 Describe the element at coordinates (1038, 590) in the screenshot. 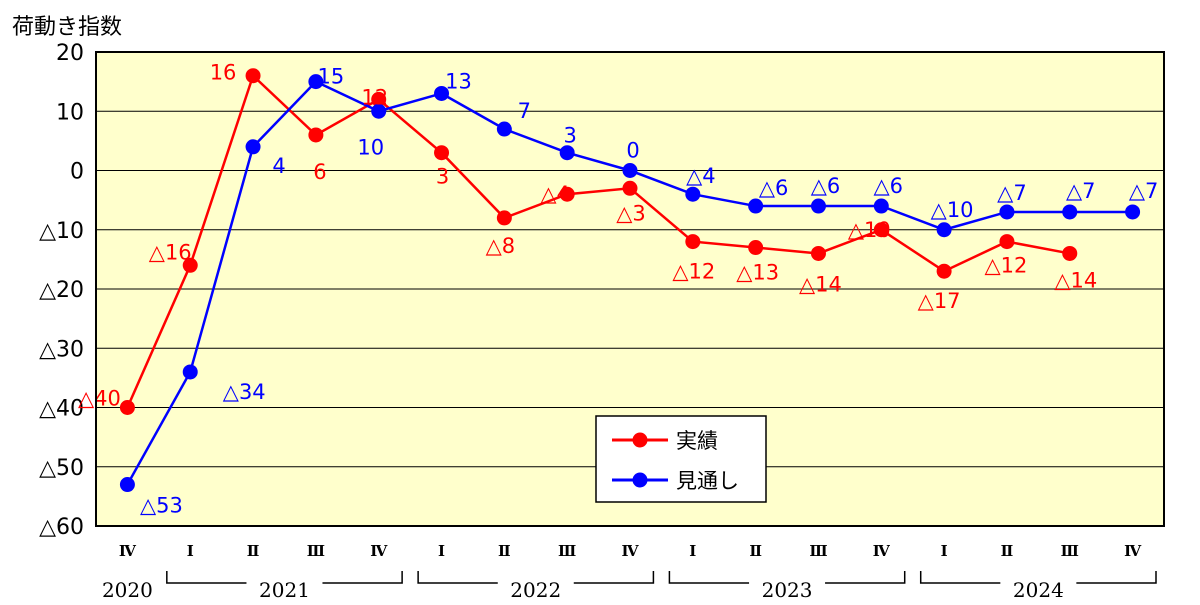

I see `year-label: 2024` at that location.